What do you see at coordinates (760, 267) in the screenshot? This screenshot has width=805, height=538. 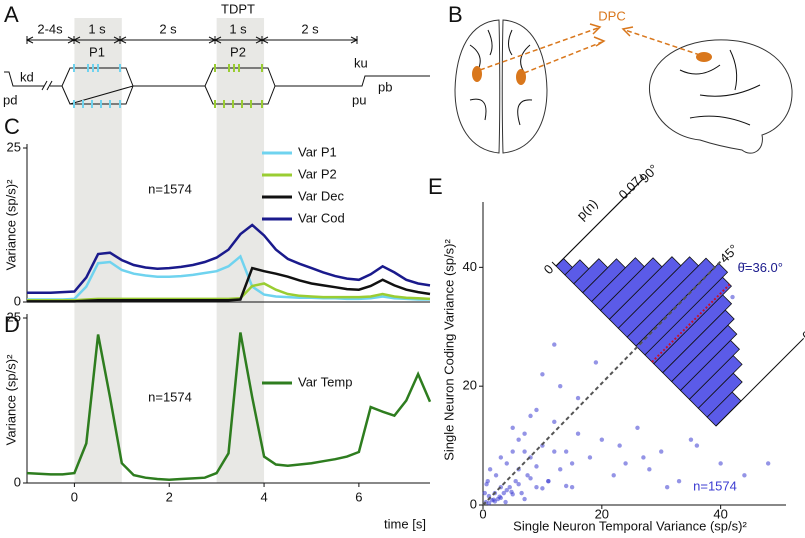 I see `mean-label: θ̄=36.0°` at bounding box center [760, 267].